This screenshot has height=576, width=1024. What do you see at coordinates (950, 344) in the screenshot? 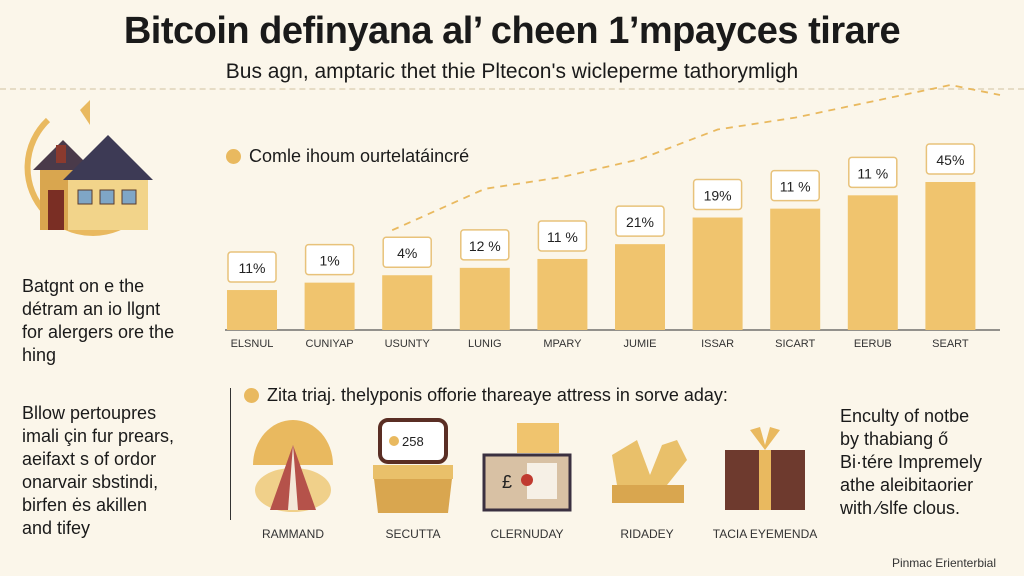
I see `category-label: SEART` at bounding box center [950, 344].